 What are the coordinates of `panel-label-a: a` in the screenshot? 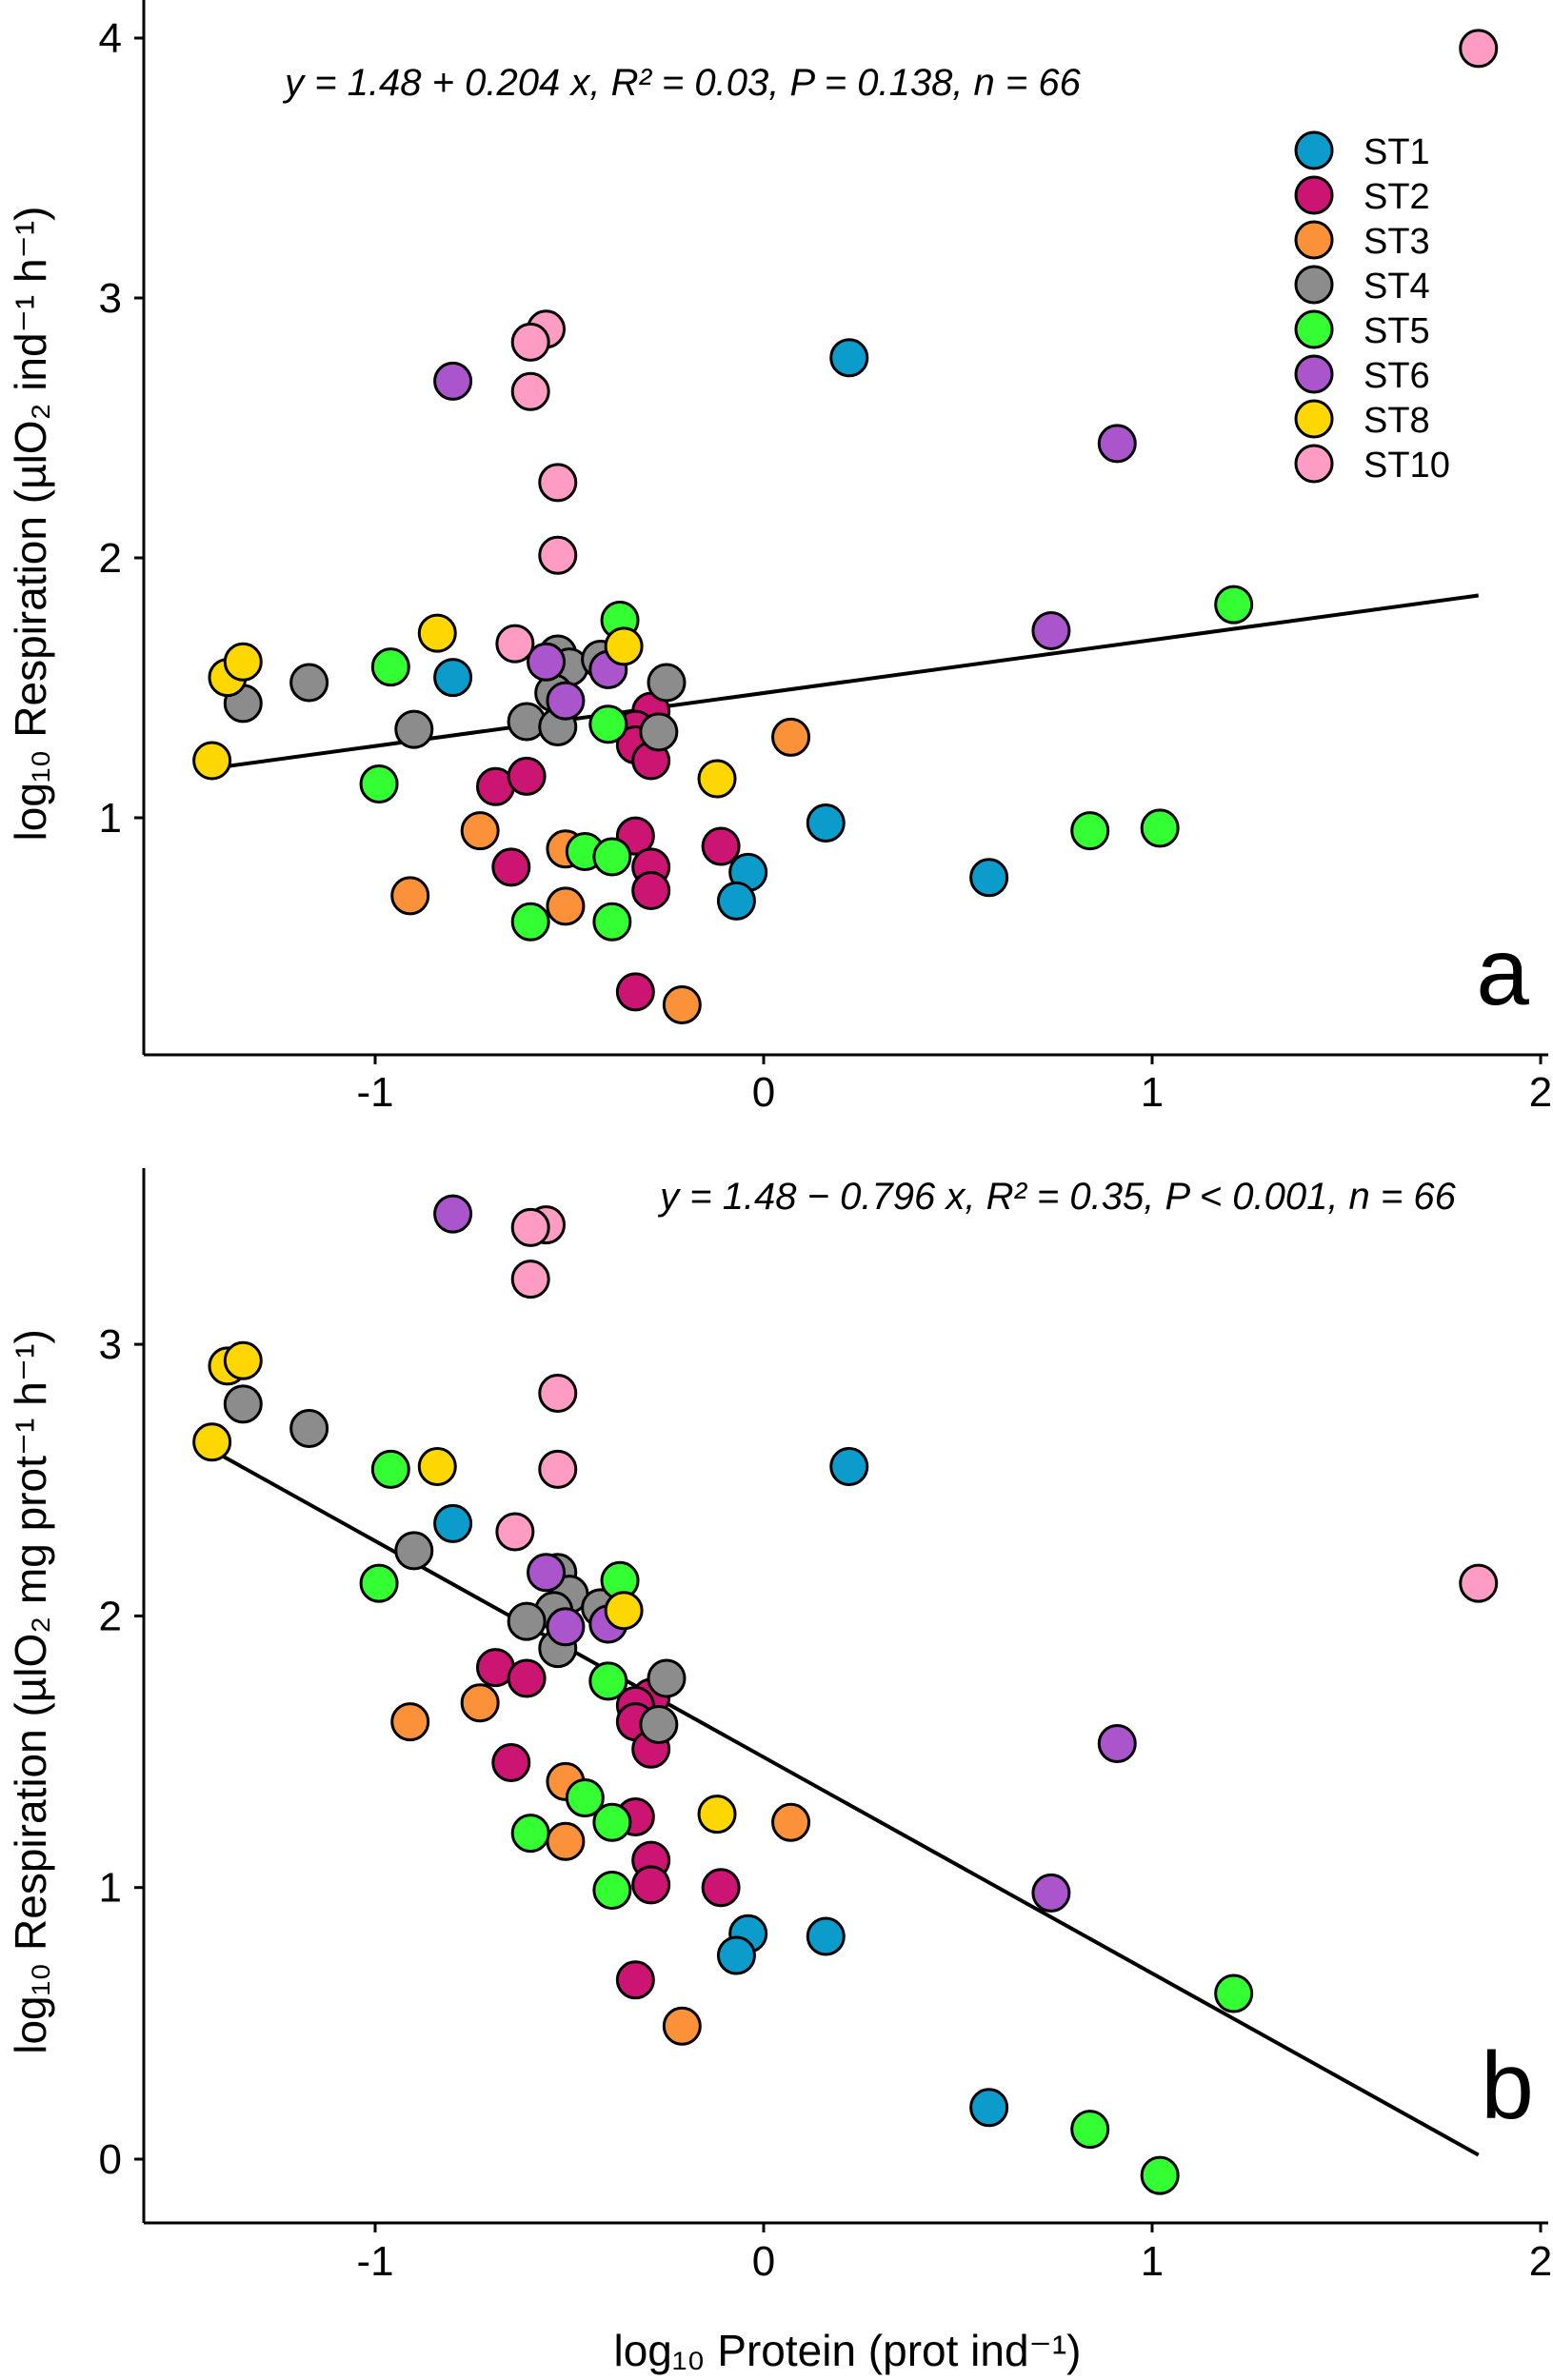 It's located at (1502, 972).